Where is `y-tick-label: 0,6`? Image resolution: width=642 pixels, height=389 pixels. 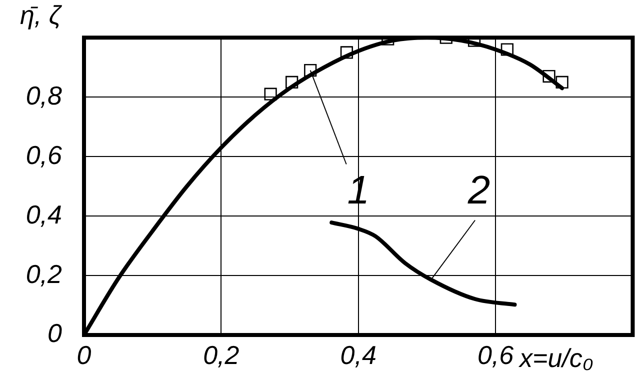 y-tick-label: 0,6 is located at coordinates (44, 155).